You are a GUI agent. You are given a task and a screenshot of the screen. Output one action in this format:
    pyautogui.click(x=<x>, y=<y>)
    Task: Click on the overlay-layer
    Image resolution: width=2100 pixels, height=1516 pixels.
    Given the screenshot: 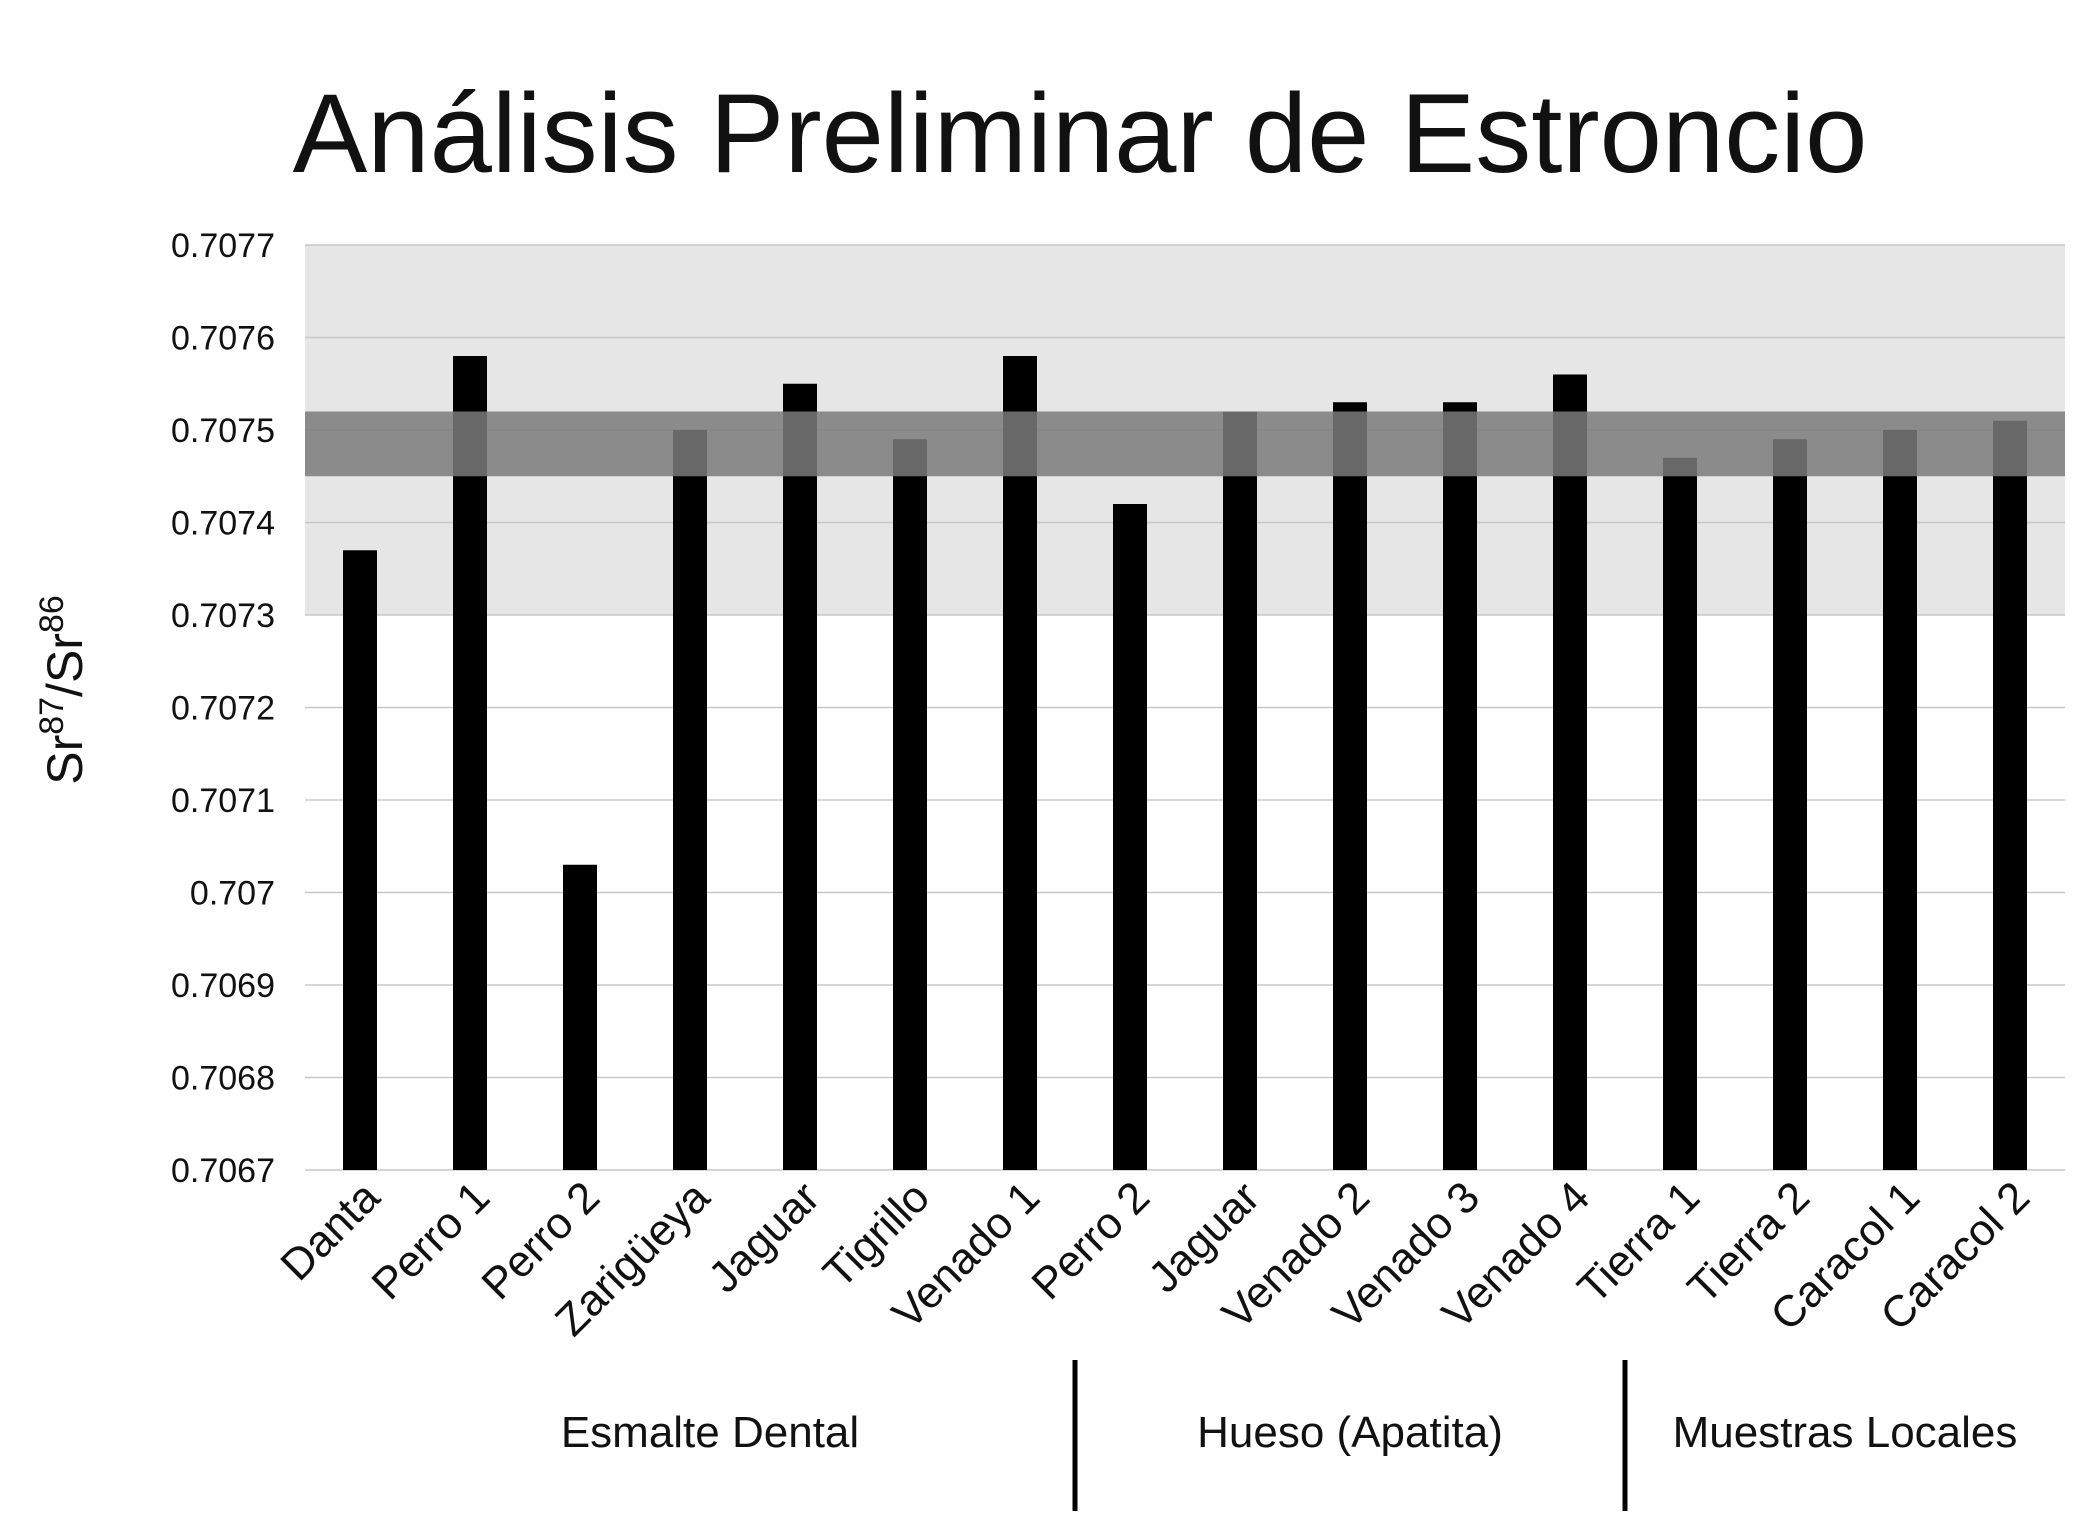 What is the action you would take?
    pyautogui.click(x=1185, y=444)
    